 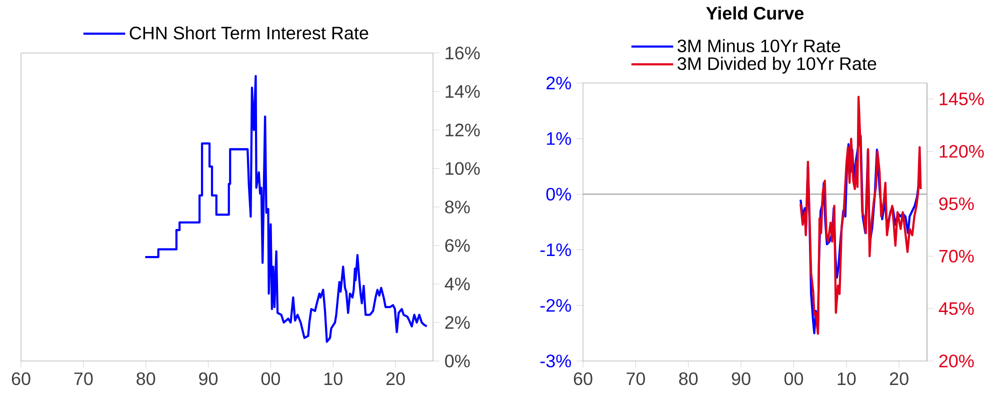 I want to click on y-tick-label: 4%, so click(x=457, y=284).